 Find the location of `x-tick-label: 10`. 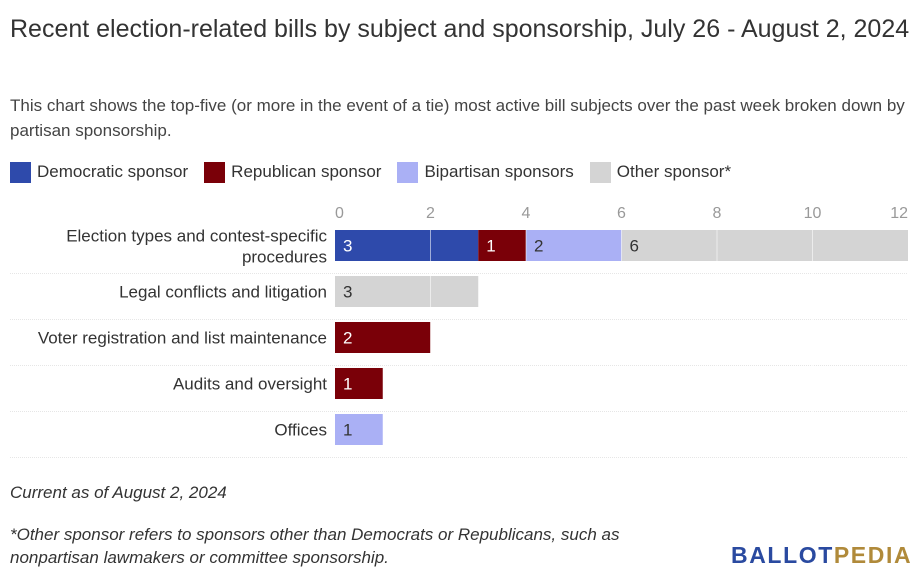

x-tick-label: 10 is located at coordinates (813, 213).